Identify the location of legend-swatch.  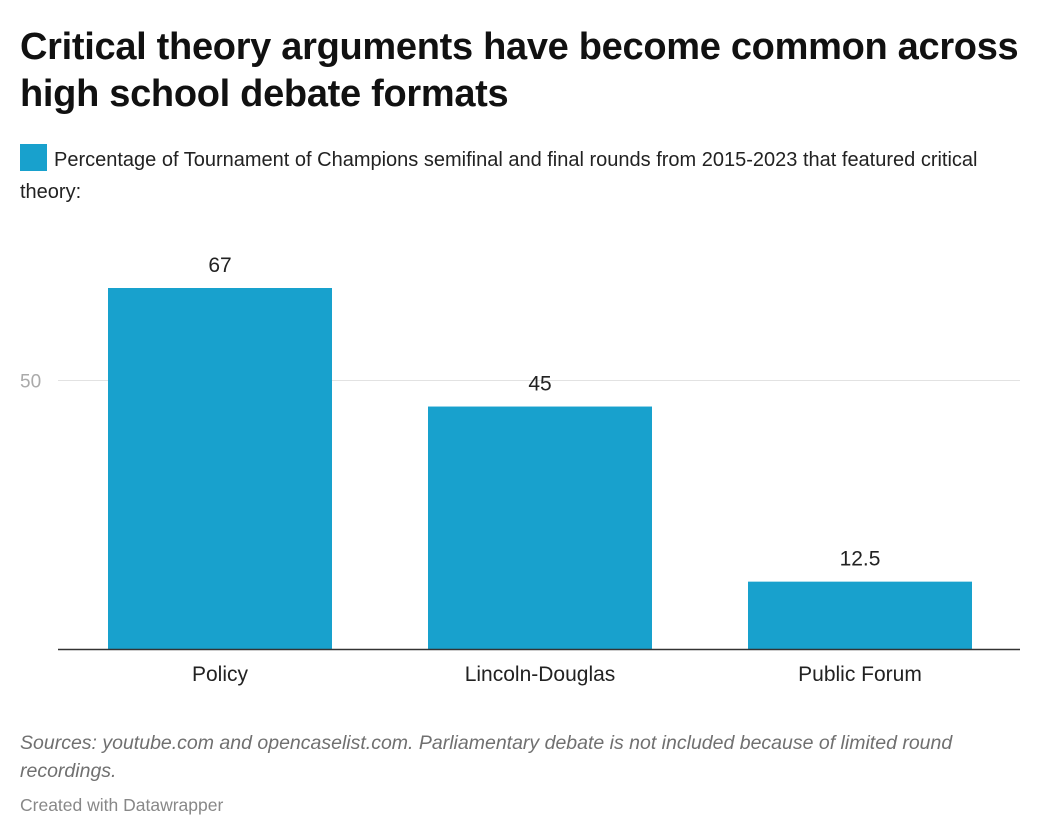
(33, 157).